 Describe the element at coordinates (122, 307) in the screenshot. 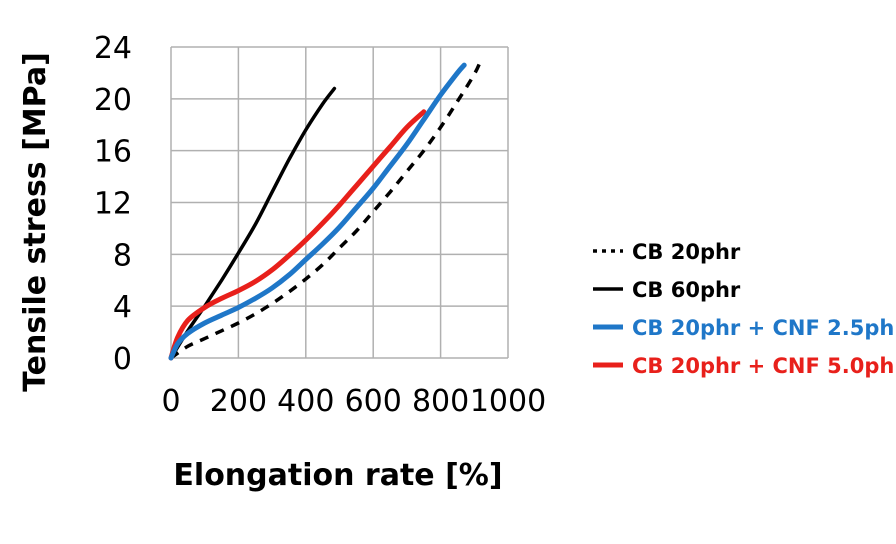

I see `y-tick-label: 4` at that location.